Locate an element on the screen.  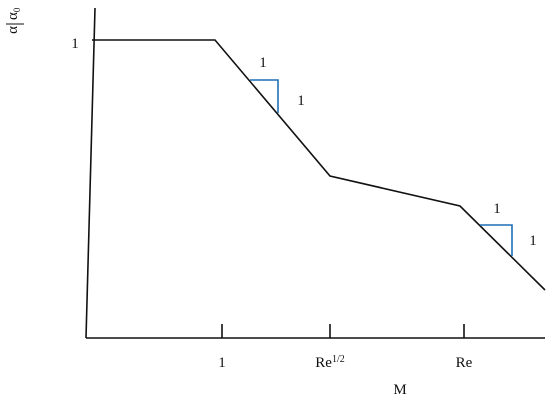
x-tick-label: Re1/2 is located at coordinates (329, 362).